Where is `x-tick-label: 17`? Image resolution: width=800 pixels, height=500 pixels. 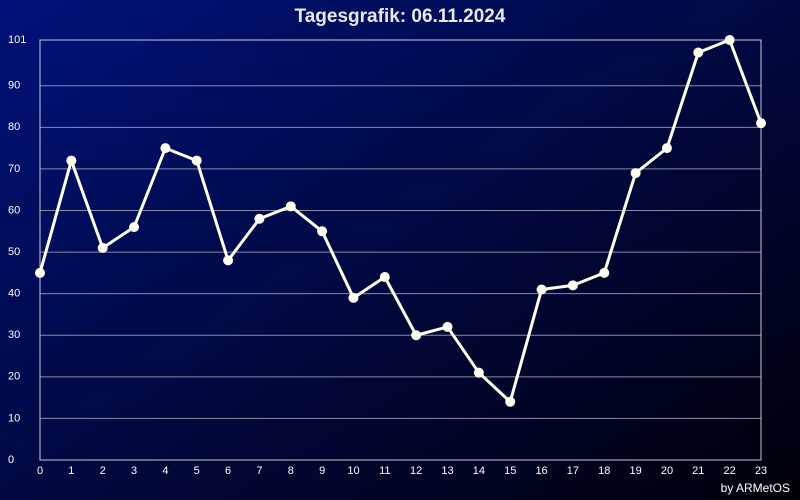 x-tick-label: 17 is located at coordinates (573, 471).